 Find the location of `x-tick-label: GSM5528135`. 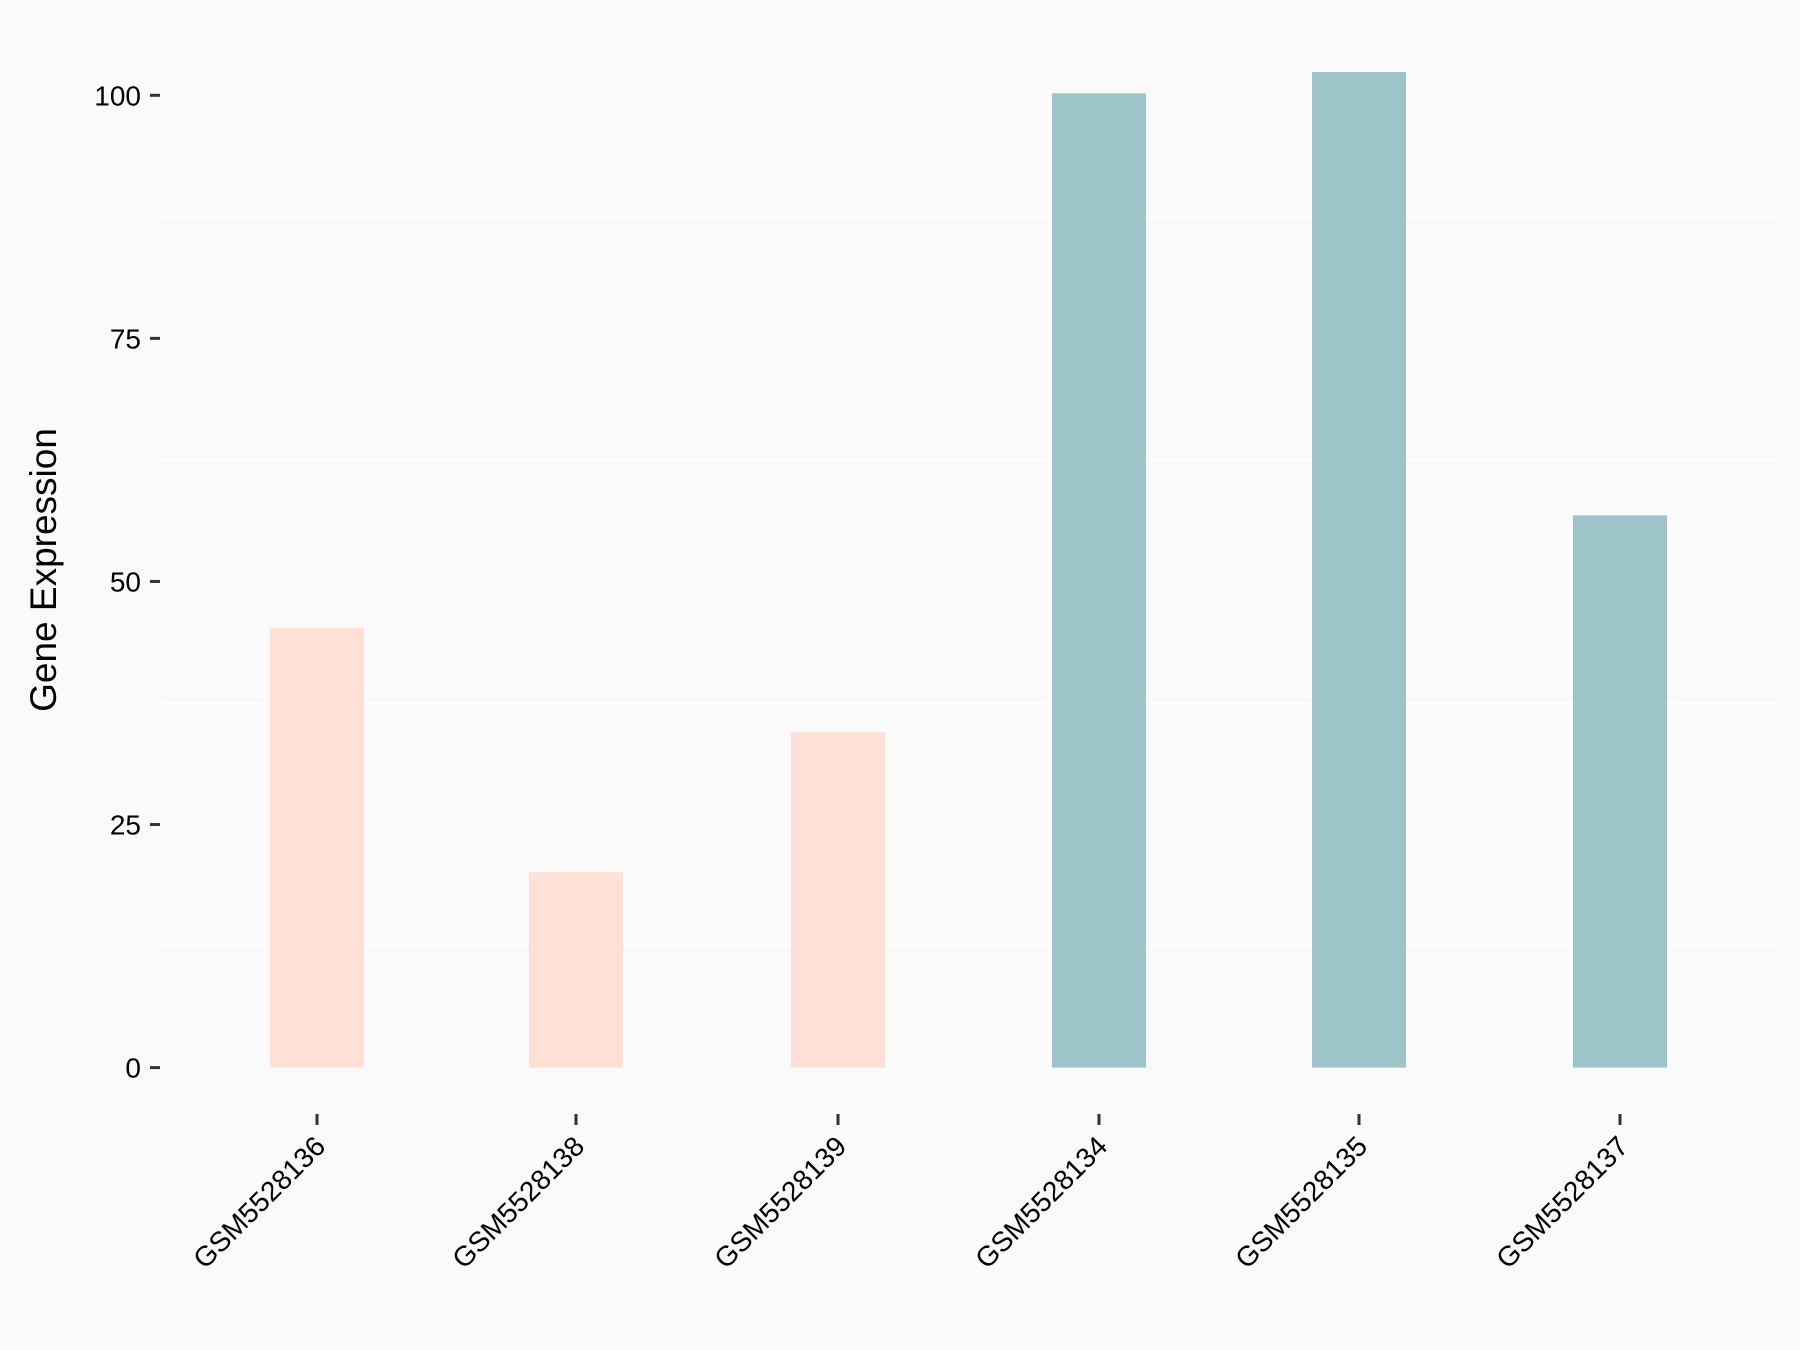

x-tick-label: GSM5528135 is located at coordinates (1301, 1202).